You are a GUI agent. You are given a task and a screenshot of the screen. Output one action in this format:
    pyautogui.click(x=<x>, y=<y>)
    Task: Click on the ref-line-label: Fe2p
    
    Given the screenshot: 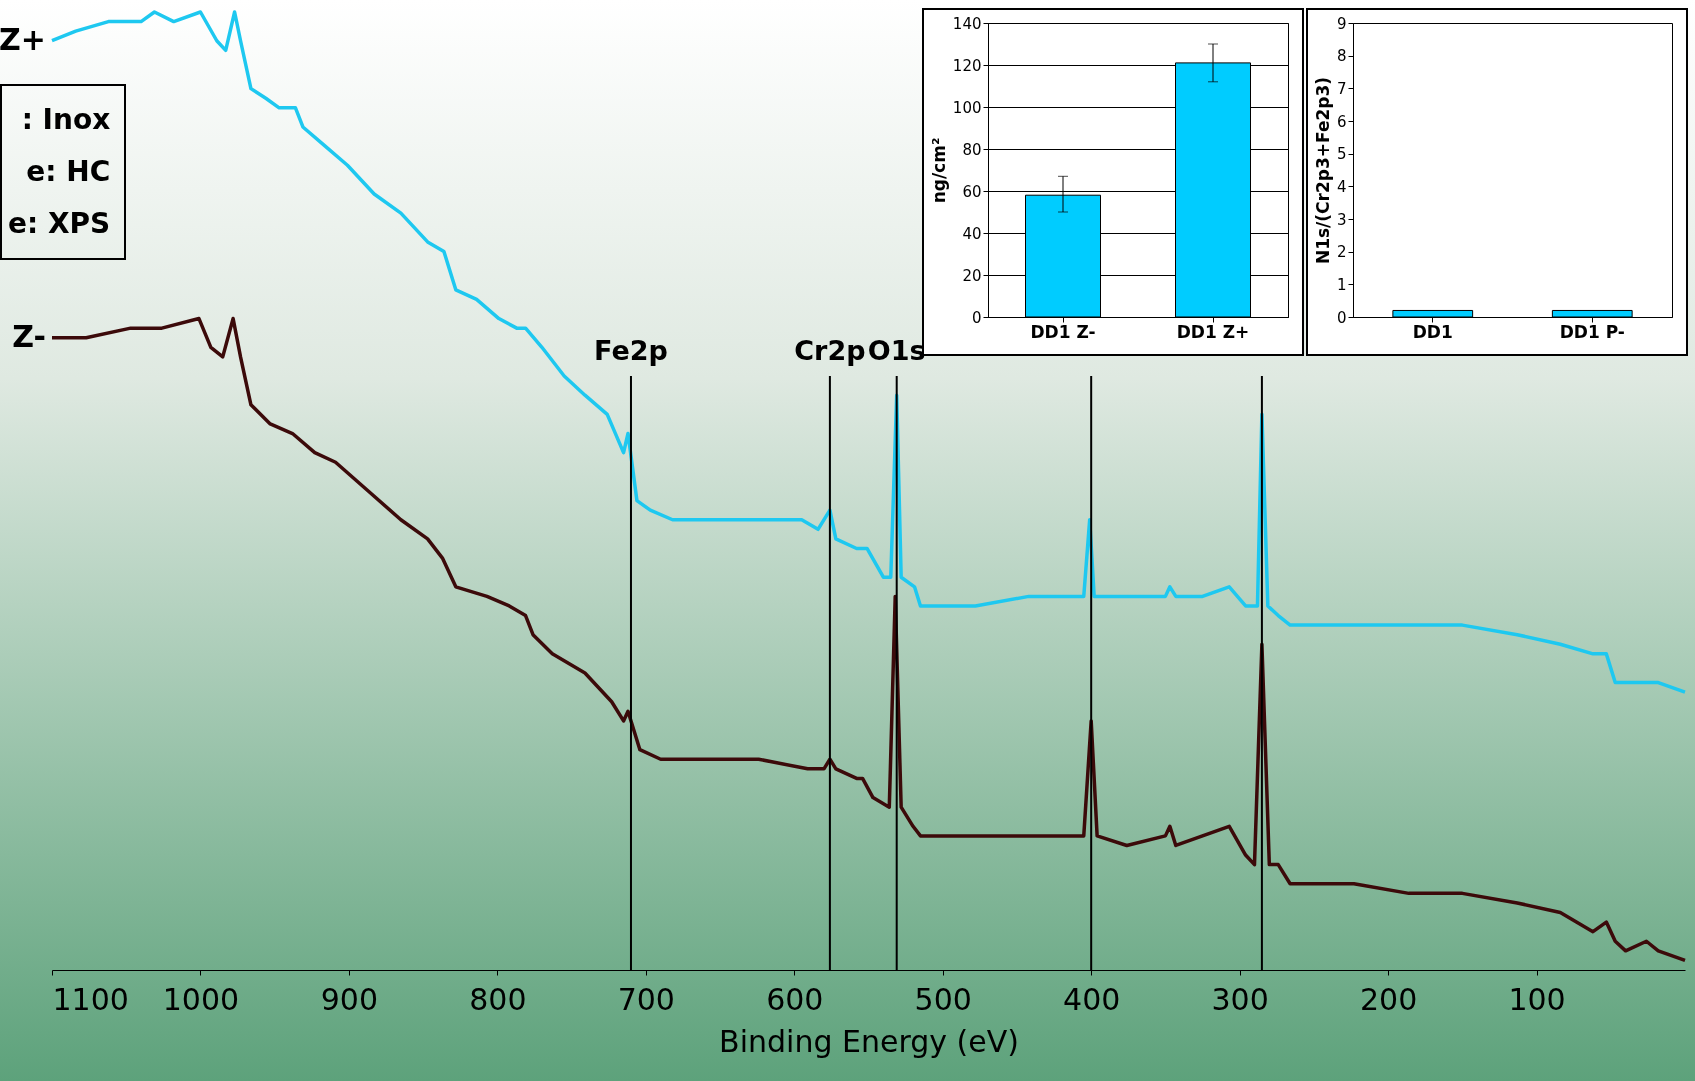 What is the action you would take?
    pyautogui.click(x=631, y=351)
    